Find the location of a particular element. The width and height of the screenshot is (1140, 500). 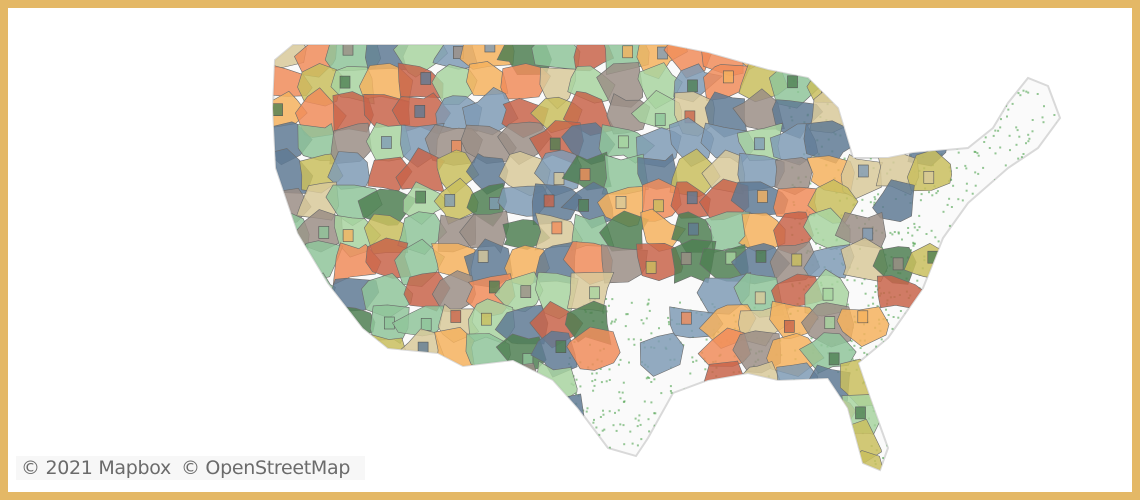

osm-attribution: © OpenStreetMap is located at coordinates (265, 468).